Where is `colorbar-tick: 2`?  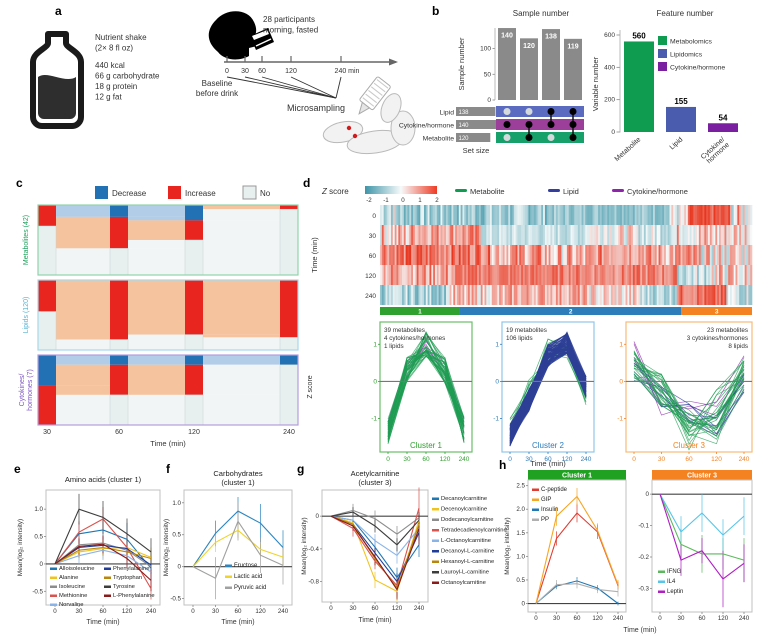
colorbar-tick: 2 is located at coordinates (437, 200).